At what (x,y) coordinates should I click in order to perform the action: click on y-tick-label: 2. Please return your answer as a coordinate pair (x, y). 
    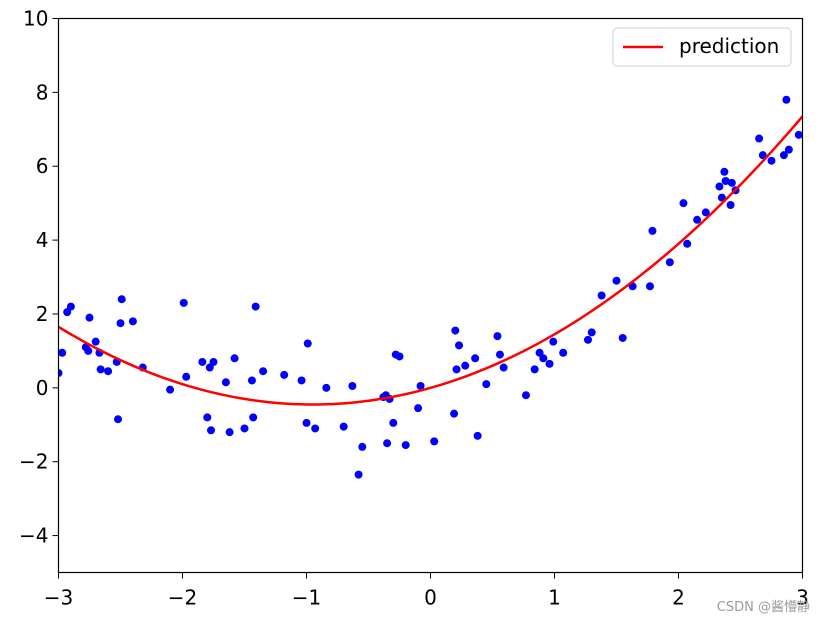
    Looking at the image, I should click on (42, 314).